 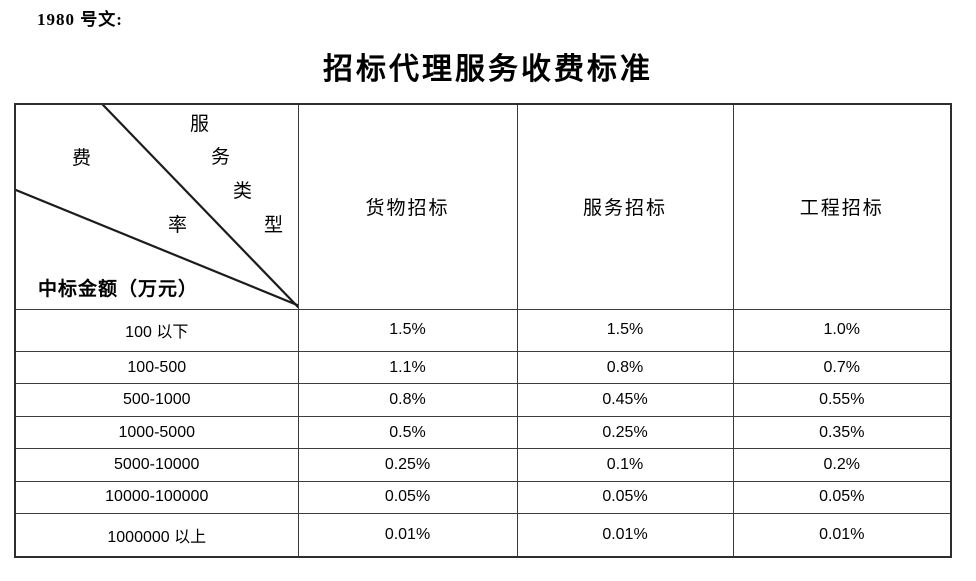 What do you see at coordinates (842, 206) in the screenshot?
I see `column-header-engineering: 工程招标` at bounding box center [842, 206].